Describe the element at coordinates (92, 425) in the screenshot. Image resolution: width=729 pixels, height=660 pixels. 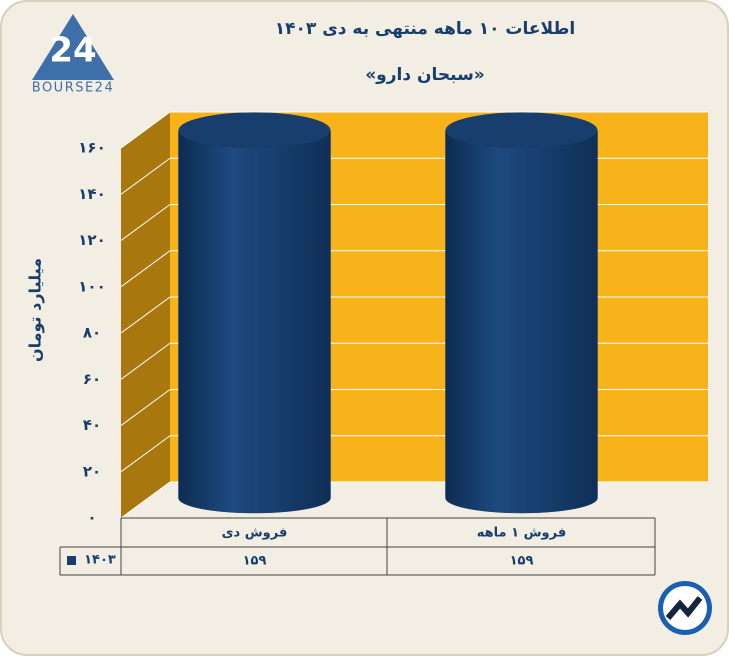
I see `y-tick-label: ۴۰` at that location.